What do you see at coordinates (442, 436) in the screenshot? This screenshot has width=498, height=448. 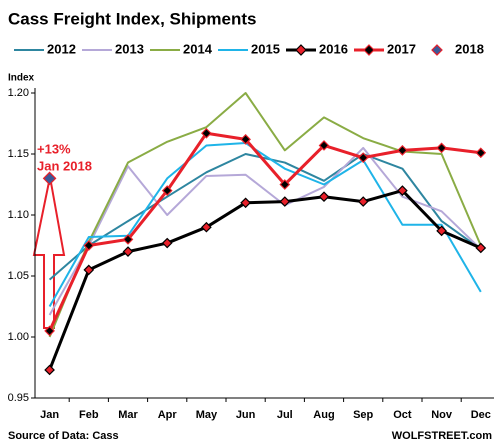 I see `credit: WOLFSTREET.com` at bounding box center [442, 436].